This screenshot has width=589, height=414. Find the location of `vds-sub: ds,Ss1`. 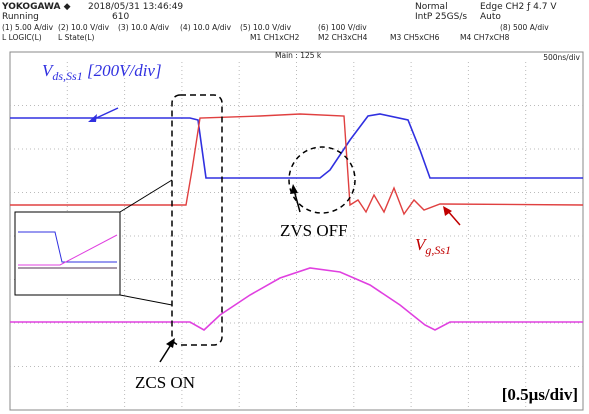

vds-sub: ds,Ss1 is located at coordinates (67, 76).